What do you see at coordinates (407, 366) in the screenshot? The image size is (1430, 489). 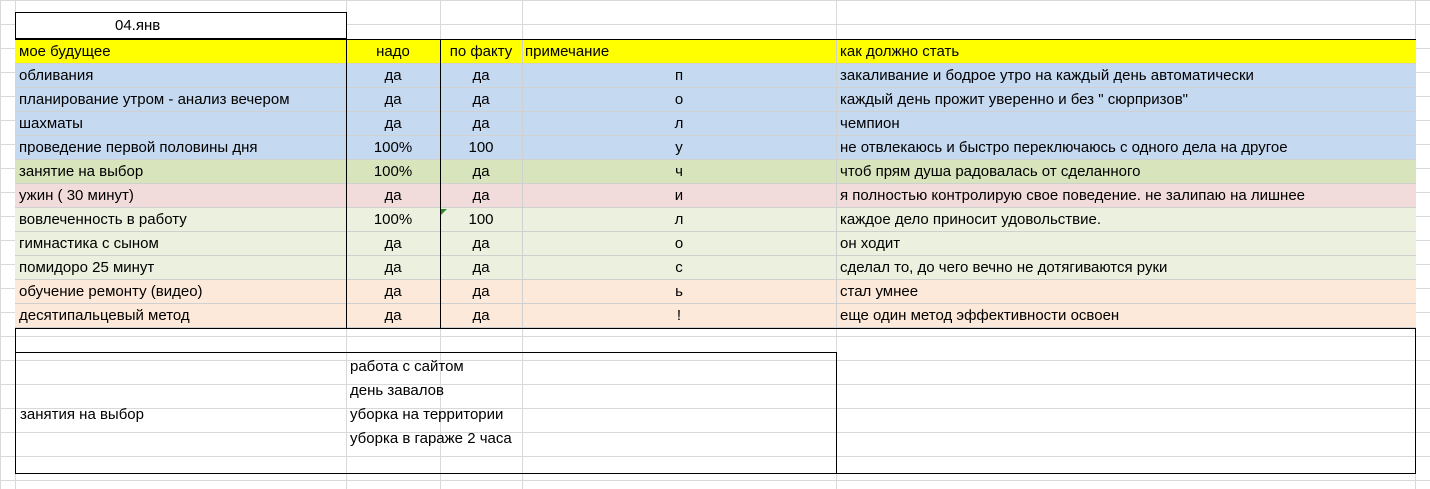 I see `choice-item: работа с сайтом` at bounding box center [407, 366].